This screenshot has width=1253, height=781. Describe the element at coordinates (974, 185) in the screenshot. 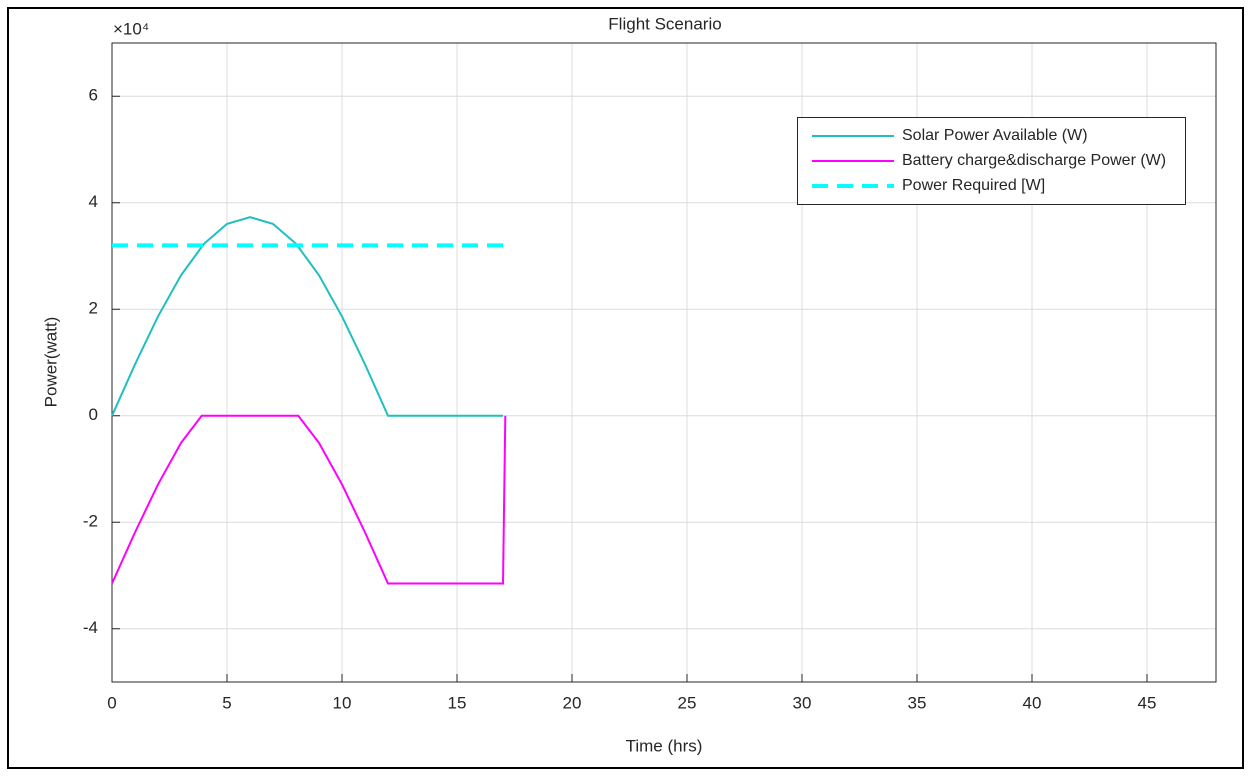

I see `legend-label: Power Required [W]` at that location.